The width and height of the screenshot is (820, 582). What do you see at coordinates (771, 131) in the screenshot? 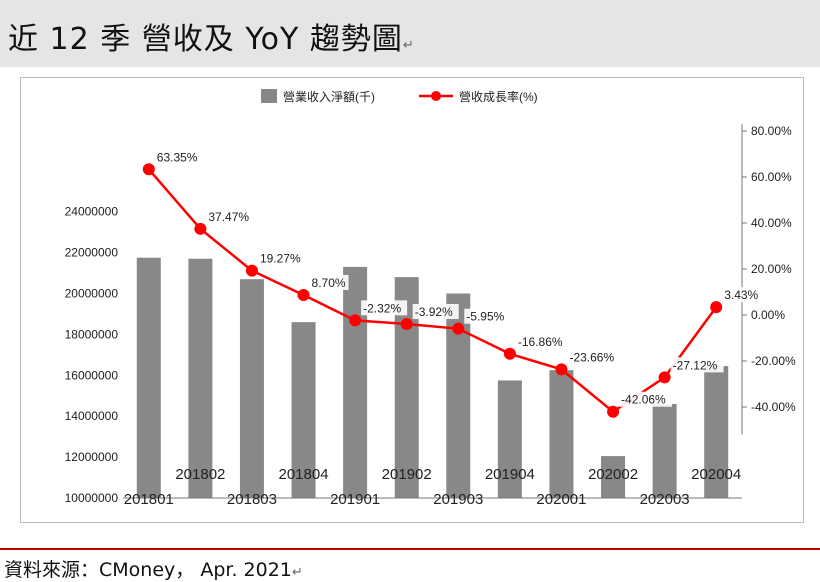
I see `right-axis-tick-label: 80.00%` at bounding box center [771, 131].